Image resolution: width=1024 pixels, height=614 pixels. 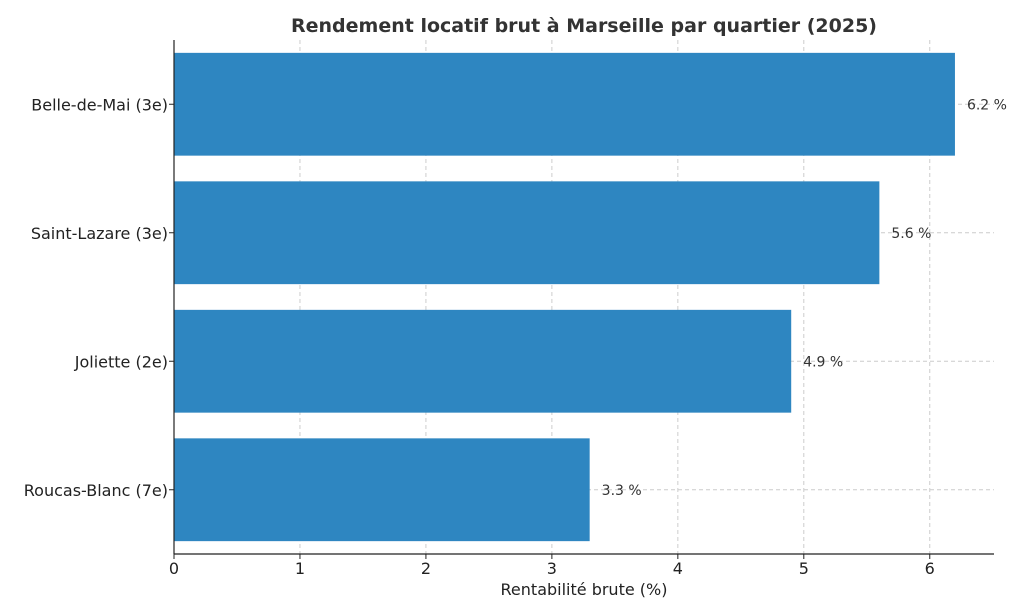 What do you see at coordinates (96, 490) in the screenshot?
I see `y-tick-label: Roucas-Blanc (7e)` at bounding box center [96, 490].